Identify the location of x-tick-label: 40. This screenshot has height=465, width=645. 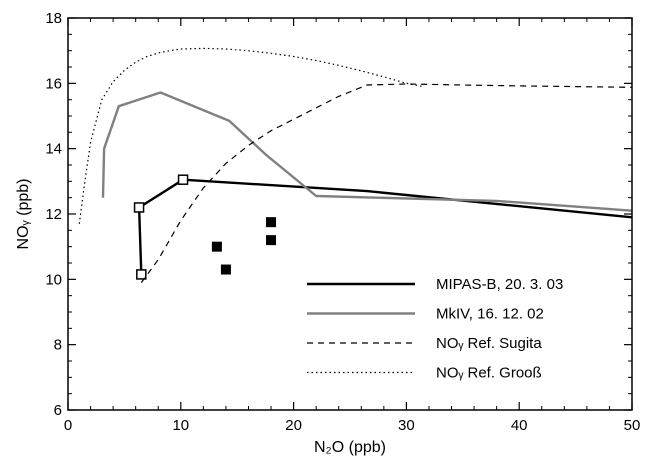
(519, 425).